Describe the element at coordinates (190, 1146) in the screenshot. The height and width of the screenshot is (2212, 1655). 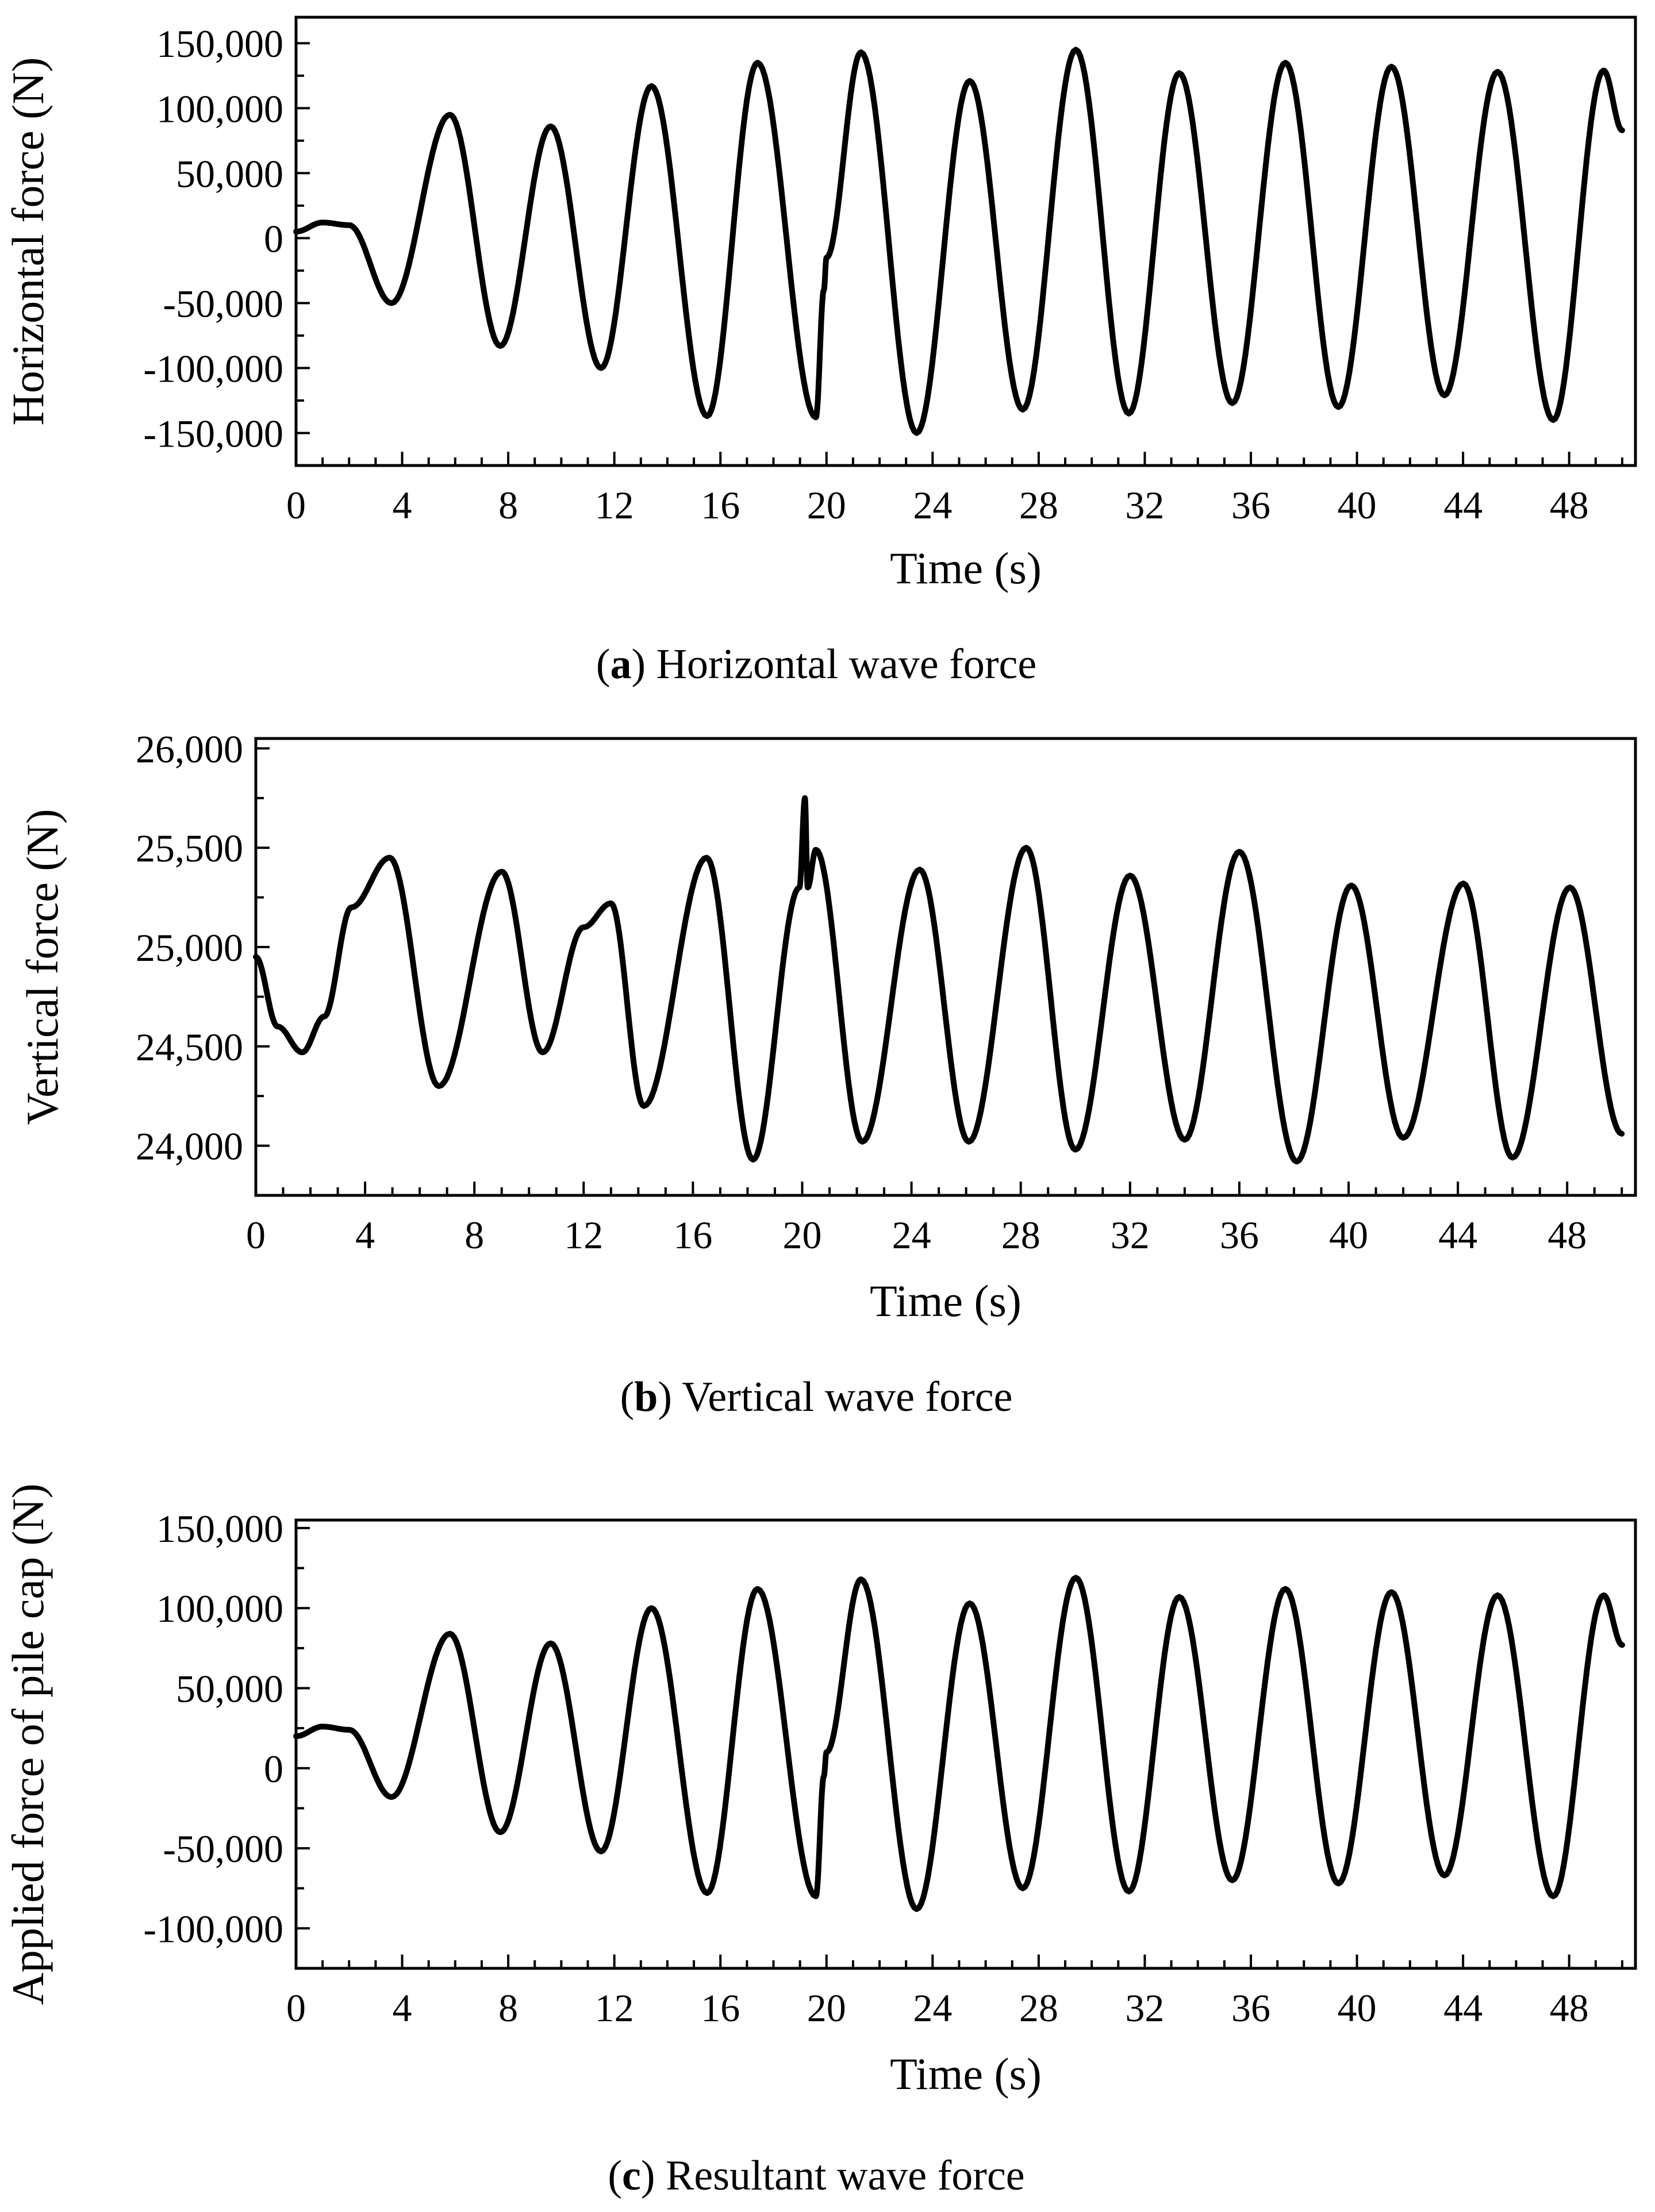
I see `y-tick-label: 24,000` at that location.